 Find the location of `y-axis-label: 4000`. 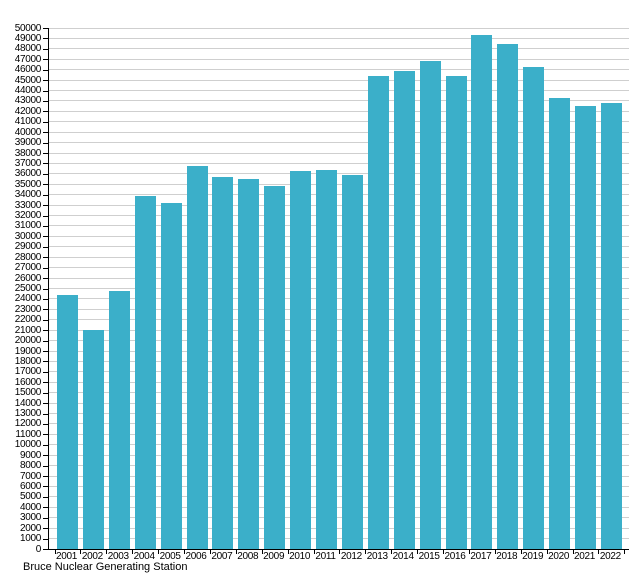

y-axis-label: 4000 is located at coordinates (30, 507).